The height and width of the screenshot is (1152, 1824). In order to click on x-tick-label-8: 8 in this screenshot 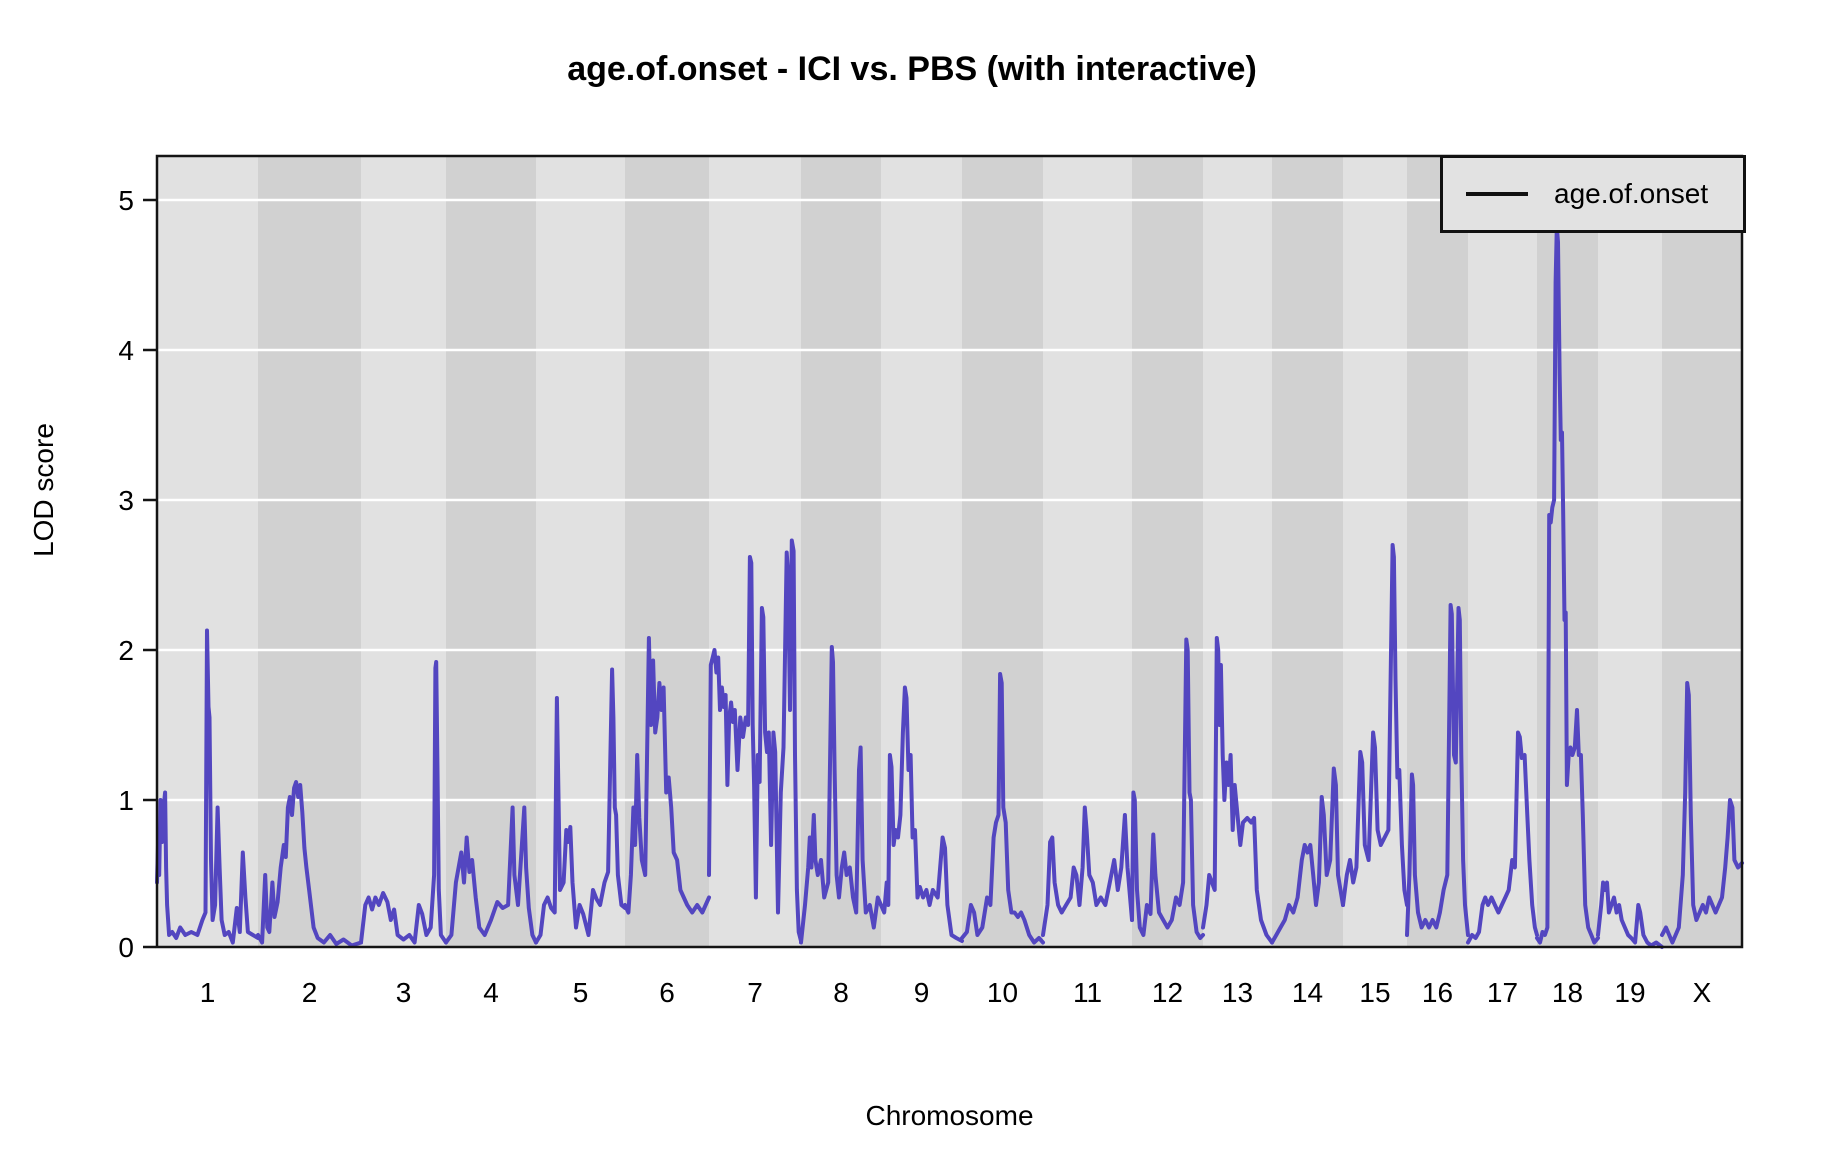, I will do `click(841, 992)`.